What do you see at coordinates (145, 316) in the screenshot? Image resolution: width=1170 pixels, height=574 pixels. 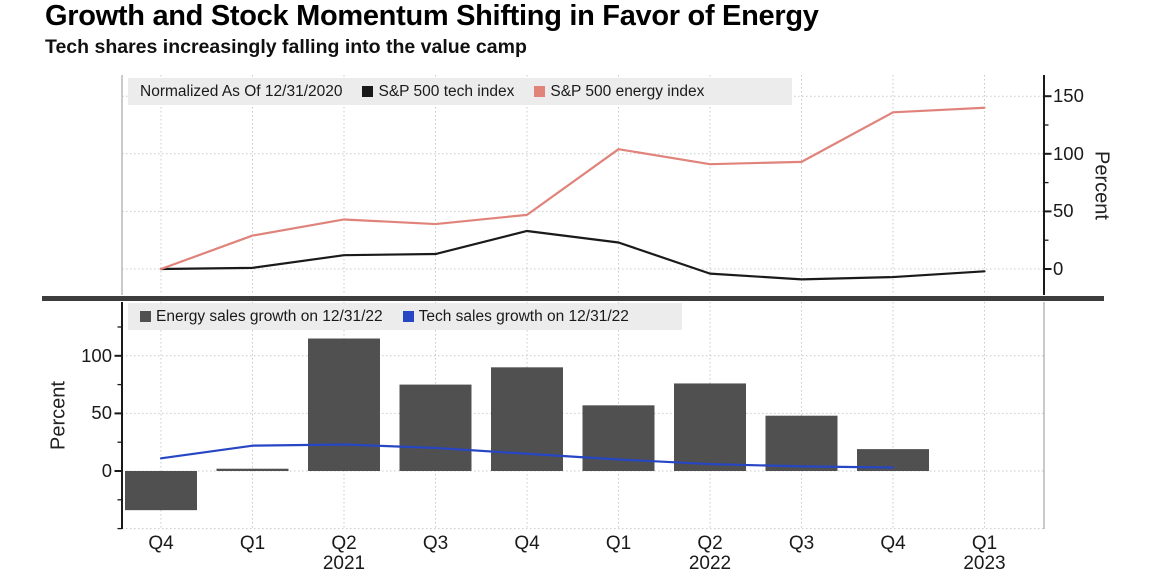 I see `energy-sales-swatch` at bounding box center [145, 316].